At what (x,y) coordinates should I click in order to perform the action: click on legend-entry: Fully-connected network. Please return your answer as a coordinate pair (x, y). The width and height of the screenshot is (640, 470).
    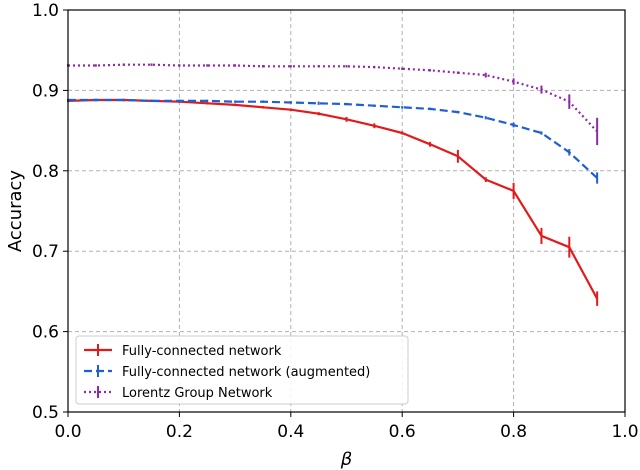
    Looking at the image, I should click on (183, 351).